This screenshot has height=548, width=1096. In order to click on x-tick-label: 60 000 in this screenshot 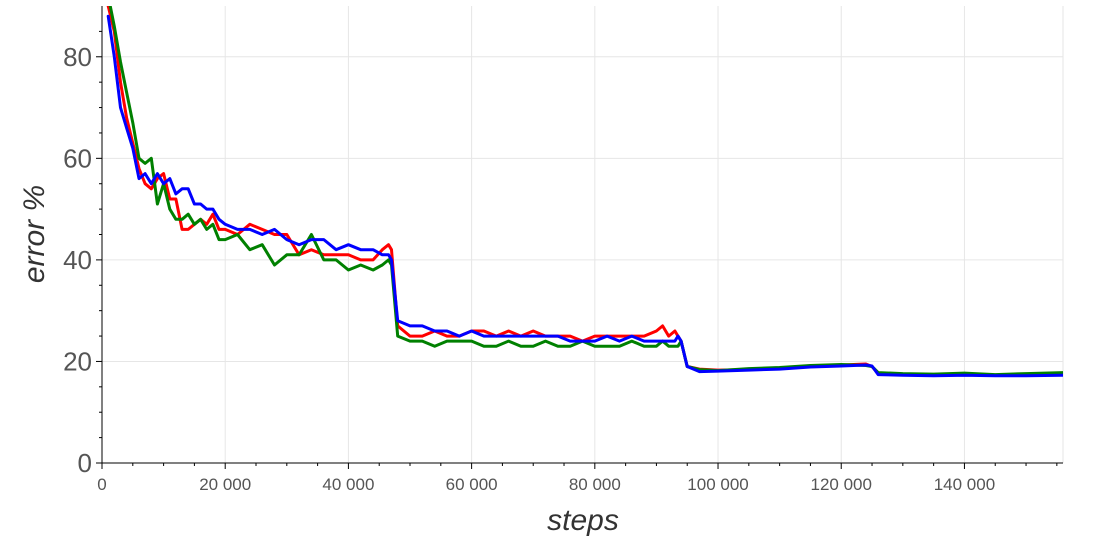, I will do `click(472, 484)`.